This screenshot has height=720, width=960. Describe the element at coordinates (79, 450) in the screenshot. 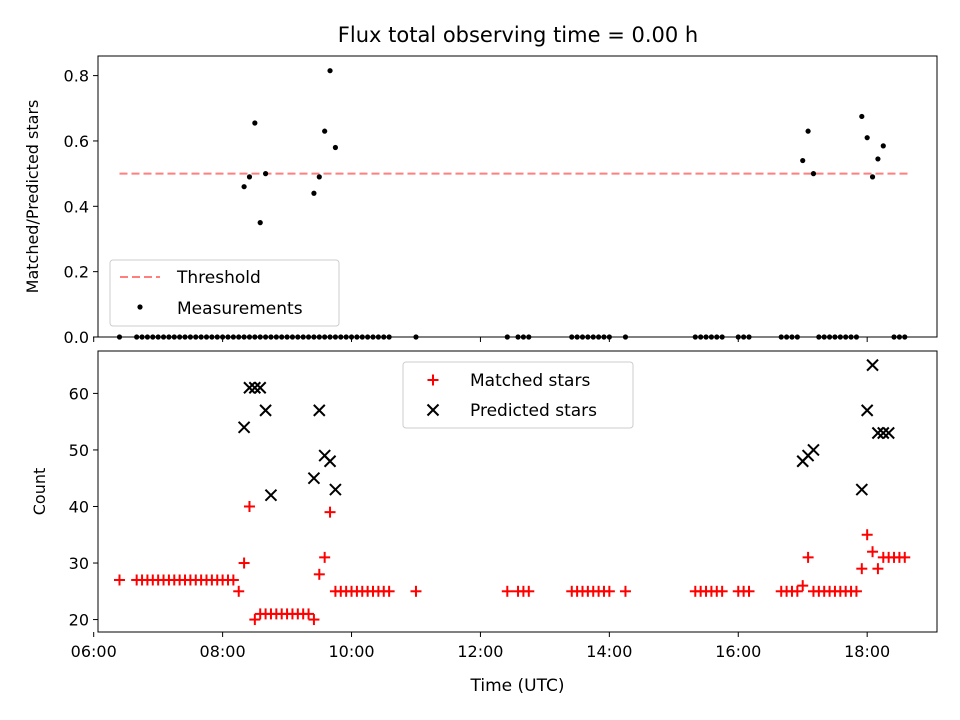

I see `y-tick-label: 50` at that location.